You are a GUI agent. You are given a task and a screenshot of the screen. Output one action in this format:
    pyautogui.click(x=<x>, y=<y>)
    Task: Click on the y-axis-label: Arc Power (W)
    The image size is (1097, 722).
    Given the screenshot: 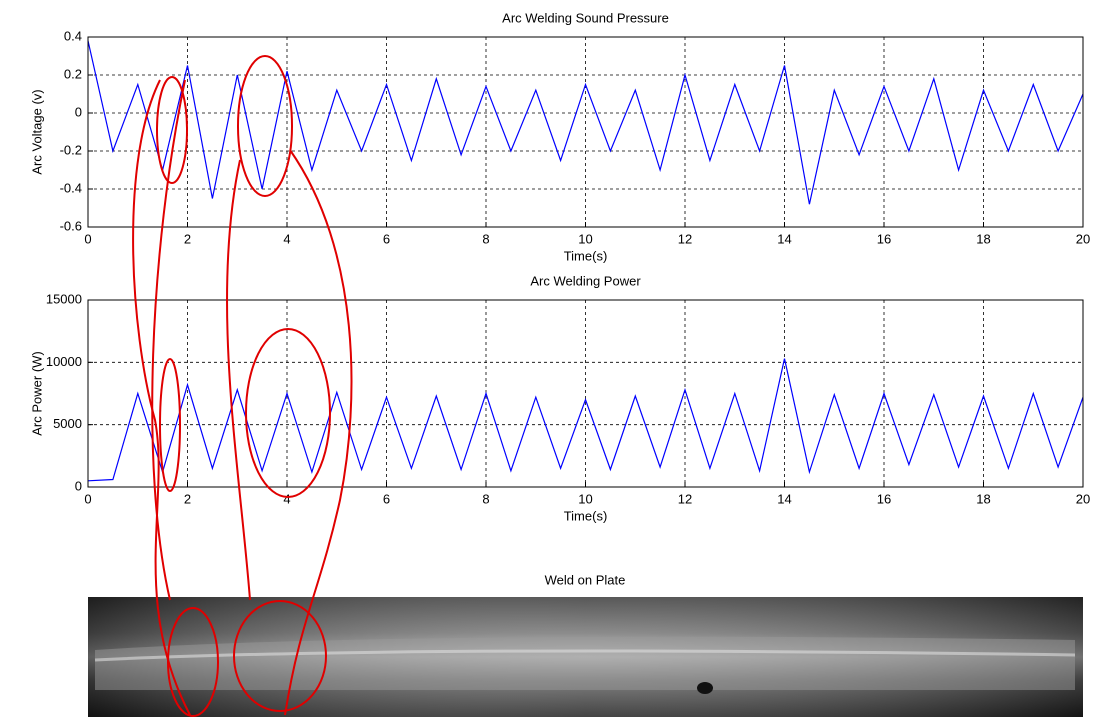 What is the action you would take?
    pyautogui.click(x=36, y=393)
    